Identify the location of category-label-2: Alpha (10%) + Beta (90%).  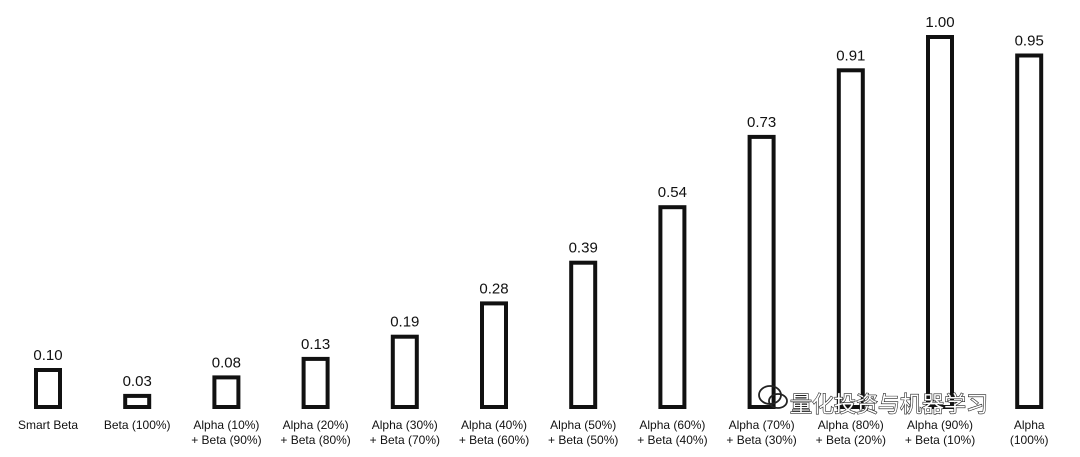
(226, 432).